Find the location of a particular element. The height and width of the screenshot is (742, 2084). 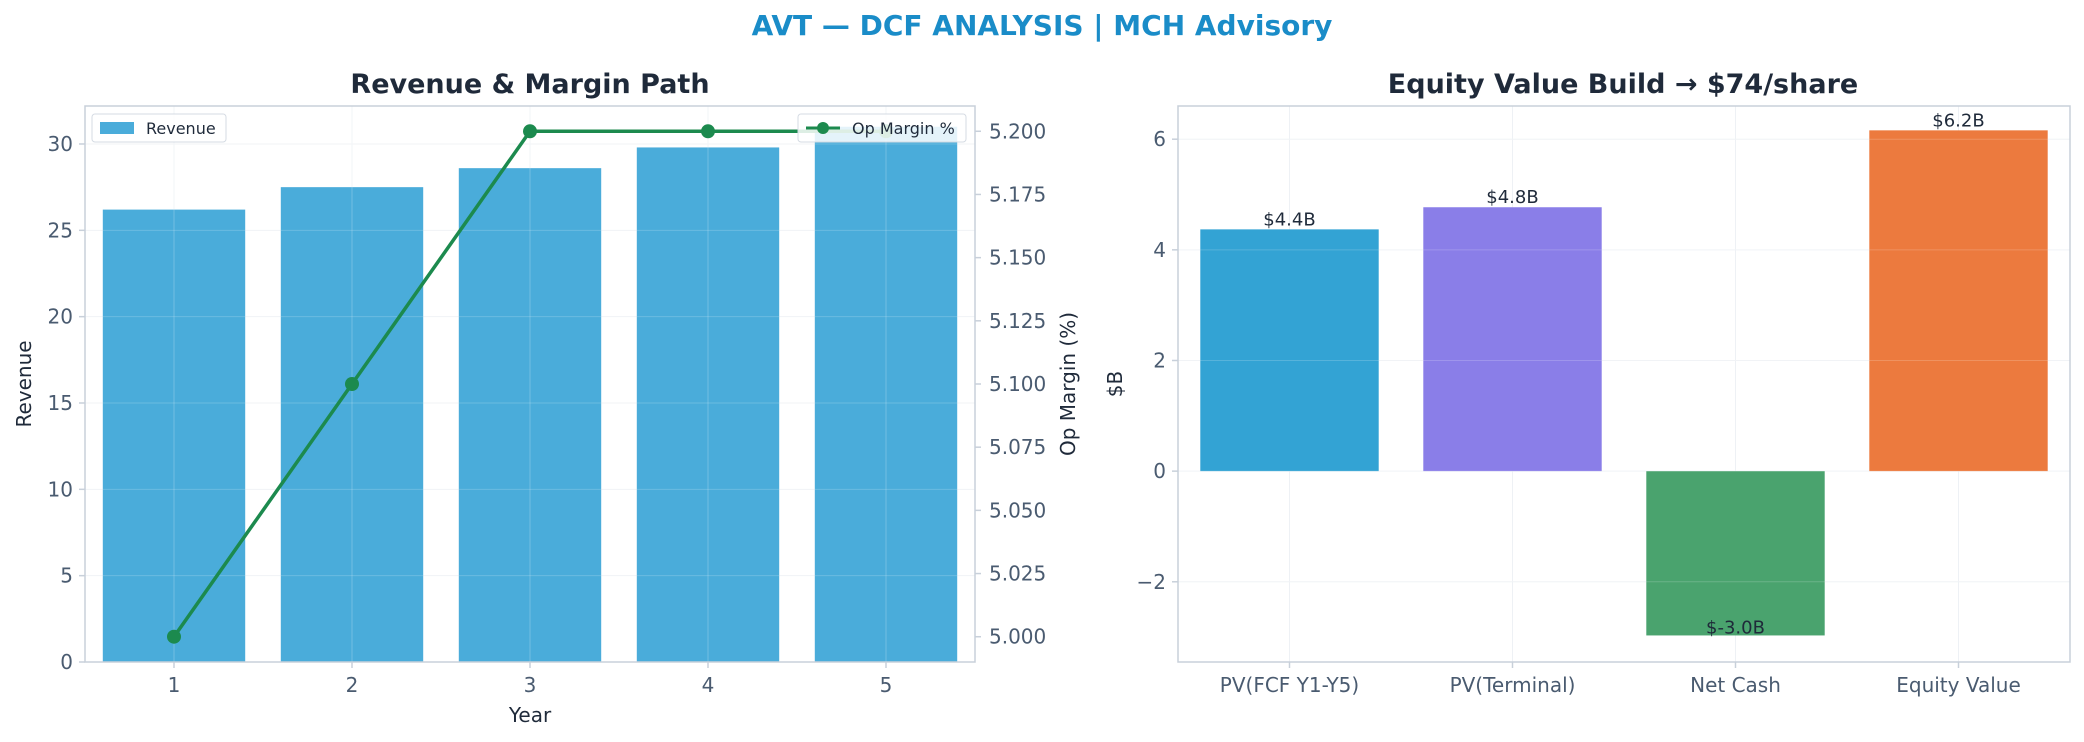

revenue-legend-swatch is located at coordinates (117, 128).